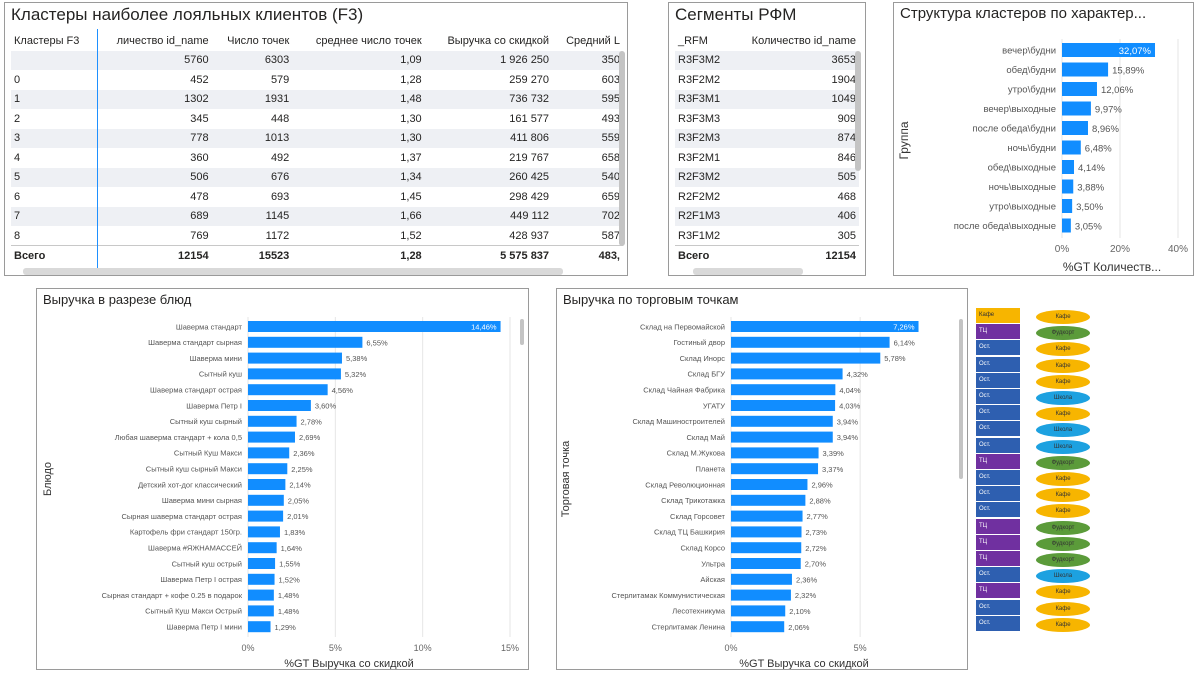 The image size is (1200, 674). What do you see at coordinates (767, 138) in the screenshot?
I see `table-row: R3F2M3 874` at bounding box center [767, 138].